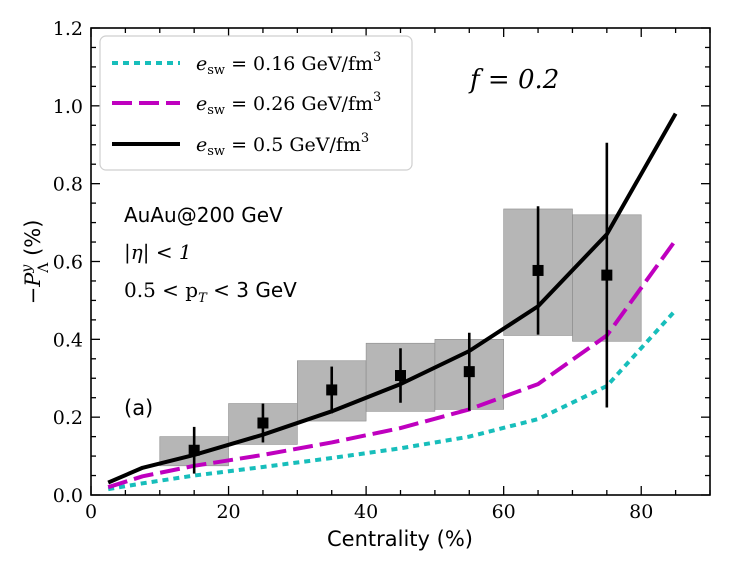 Image resolution: width=747 pixels, height=561 pixels. What do you see at coordinates (504, 512) in the screenshot?
I see `x-tick-label: 60` at bounding box center [504, 512].